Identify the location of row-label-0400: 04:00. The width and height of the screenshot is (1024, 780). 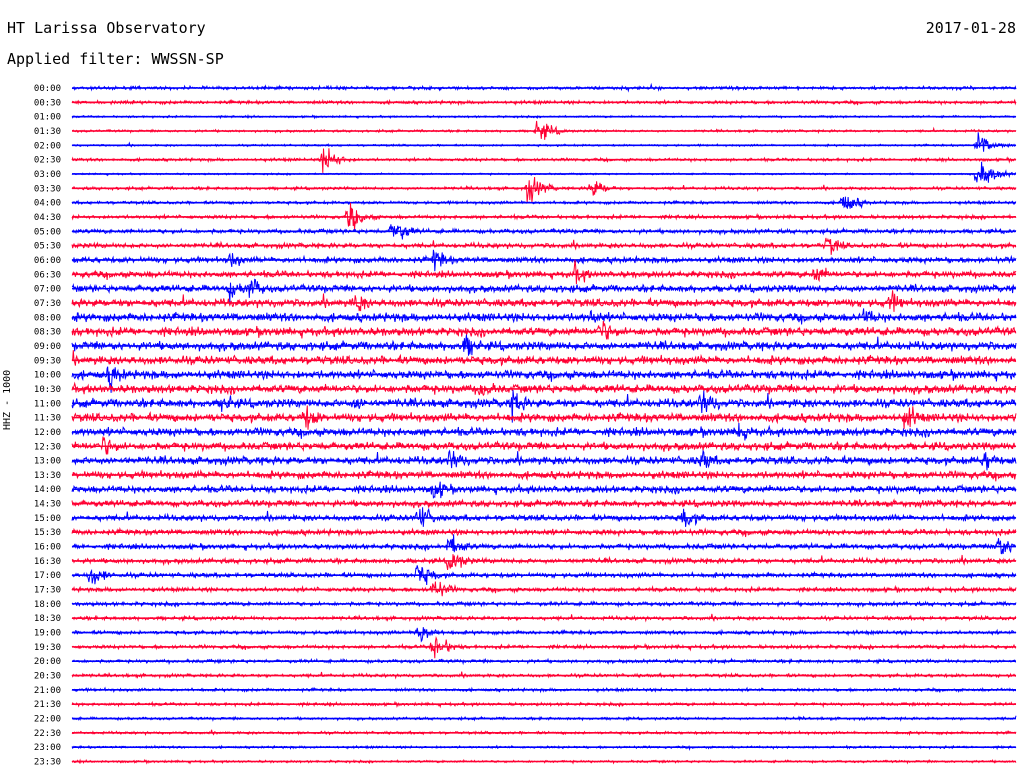
(47, 204).